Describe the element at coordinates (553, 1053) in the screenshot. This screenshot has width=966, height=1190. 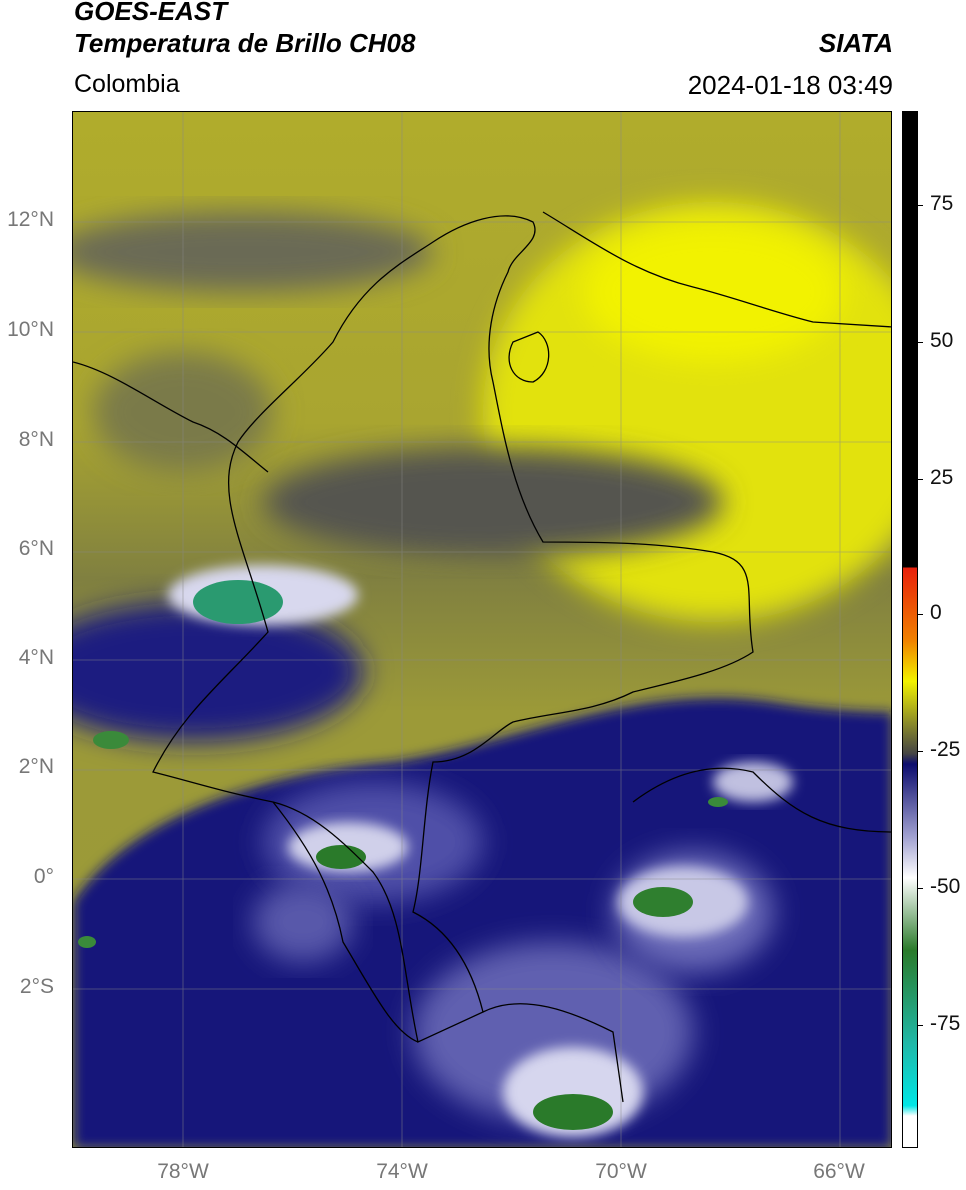
I see `peru-brazil-border` at that location.